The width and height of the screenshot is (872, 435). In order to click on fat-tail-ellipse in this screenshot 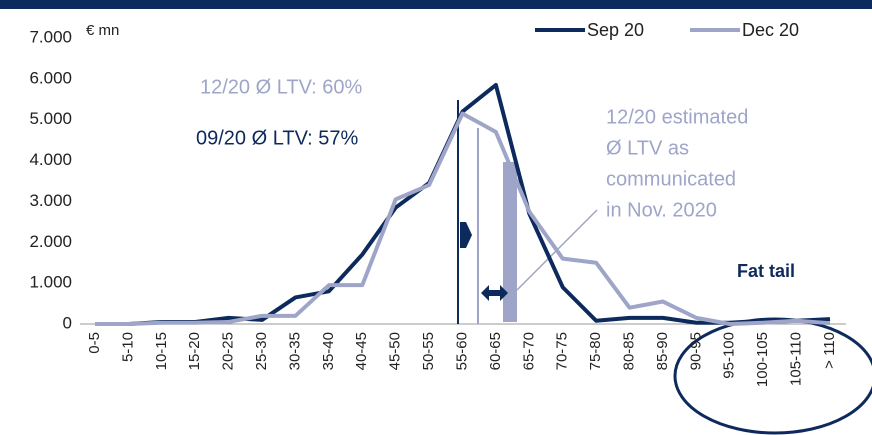, I will do `click(772, 376)`.